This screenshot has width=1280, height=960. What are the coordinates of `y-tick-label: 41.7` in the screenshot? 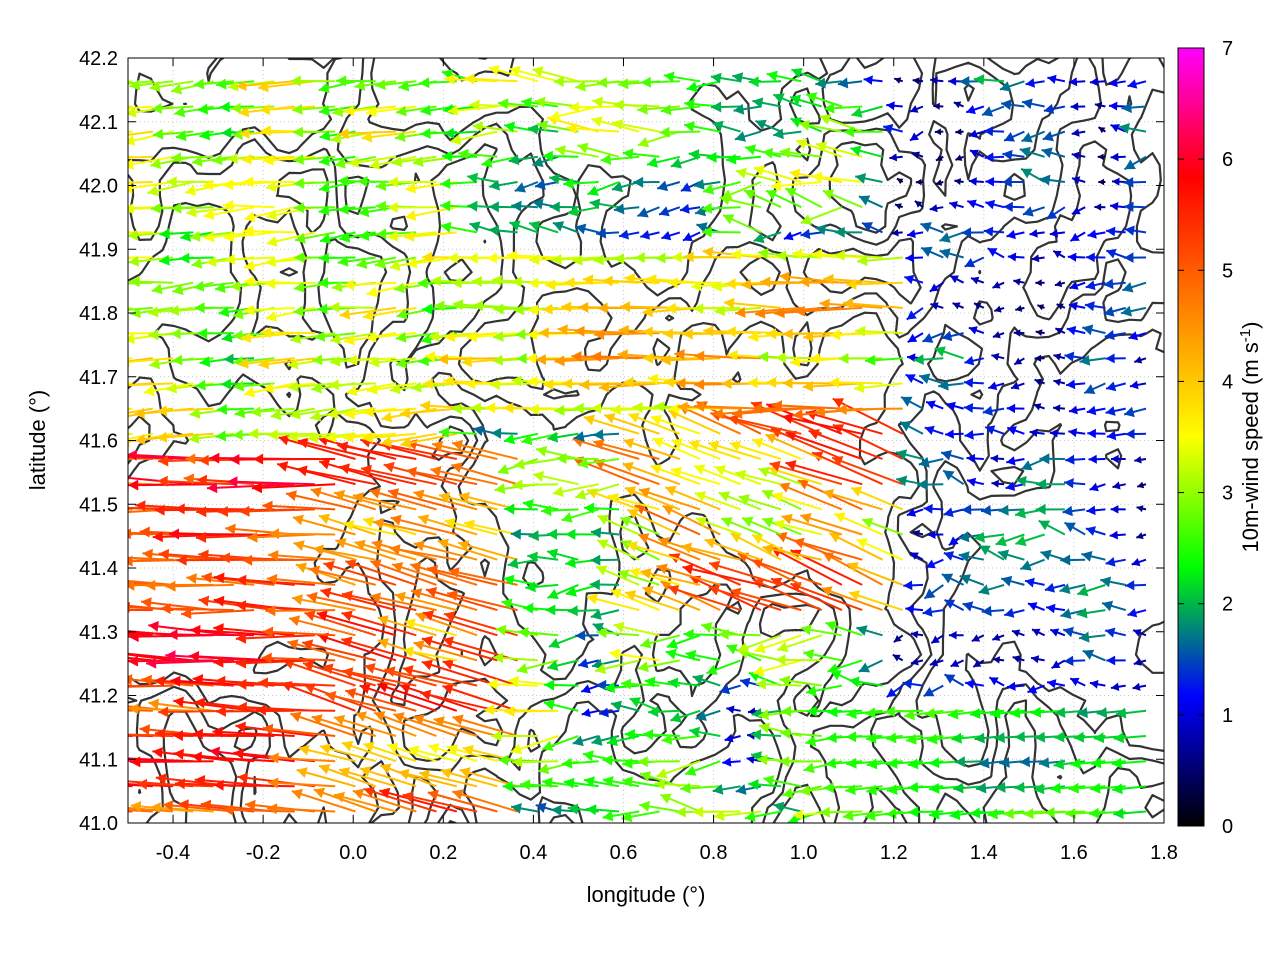 It's located at (98, 378).